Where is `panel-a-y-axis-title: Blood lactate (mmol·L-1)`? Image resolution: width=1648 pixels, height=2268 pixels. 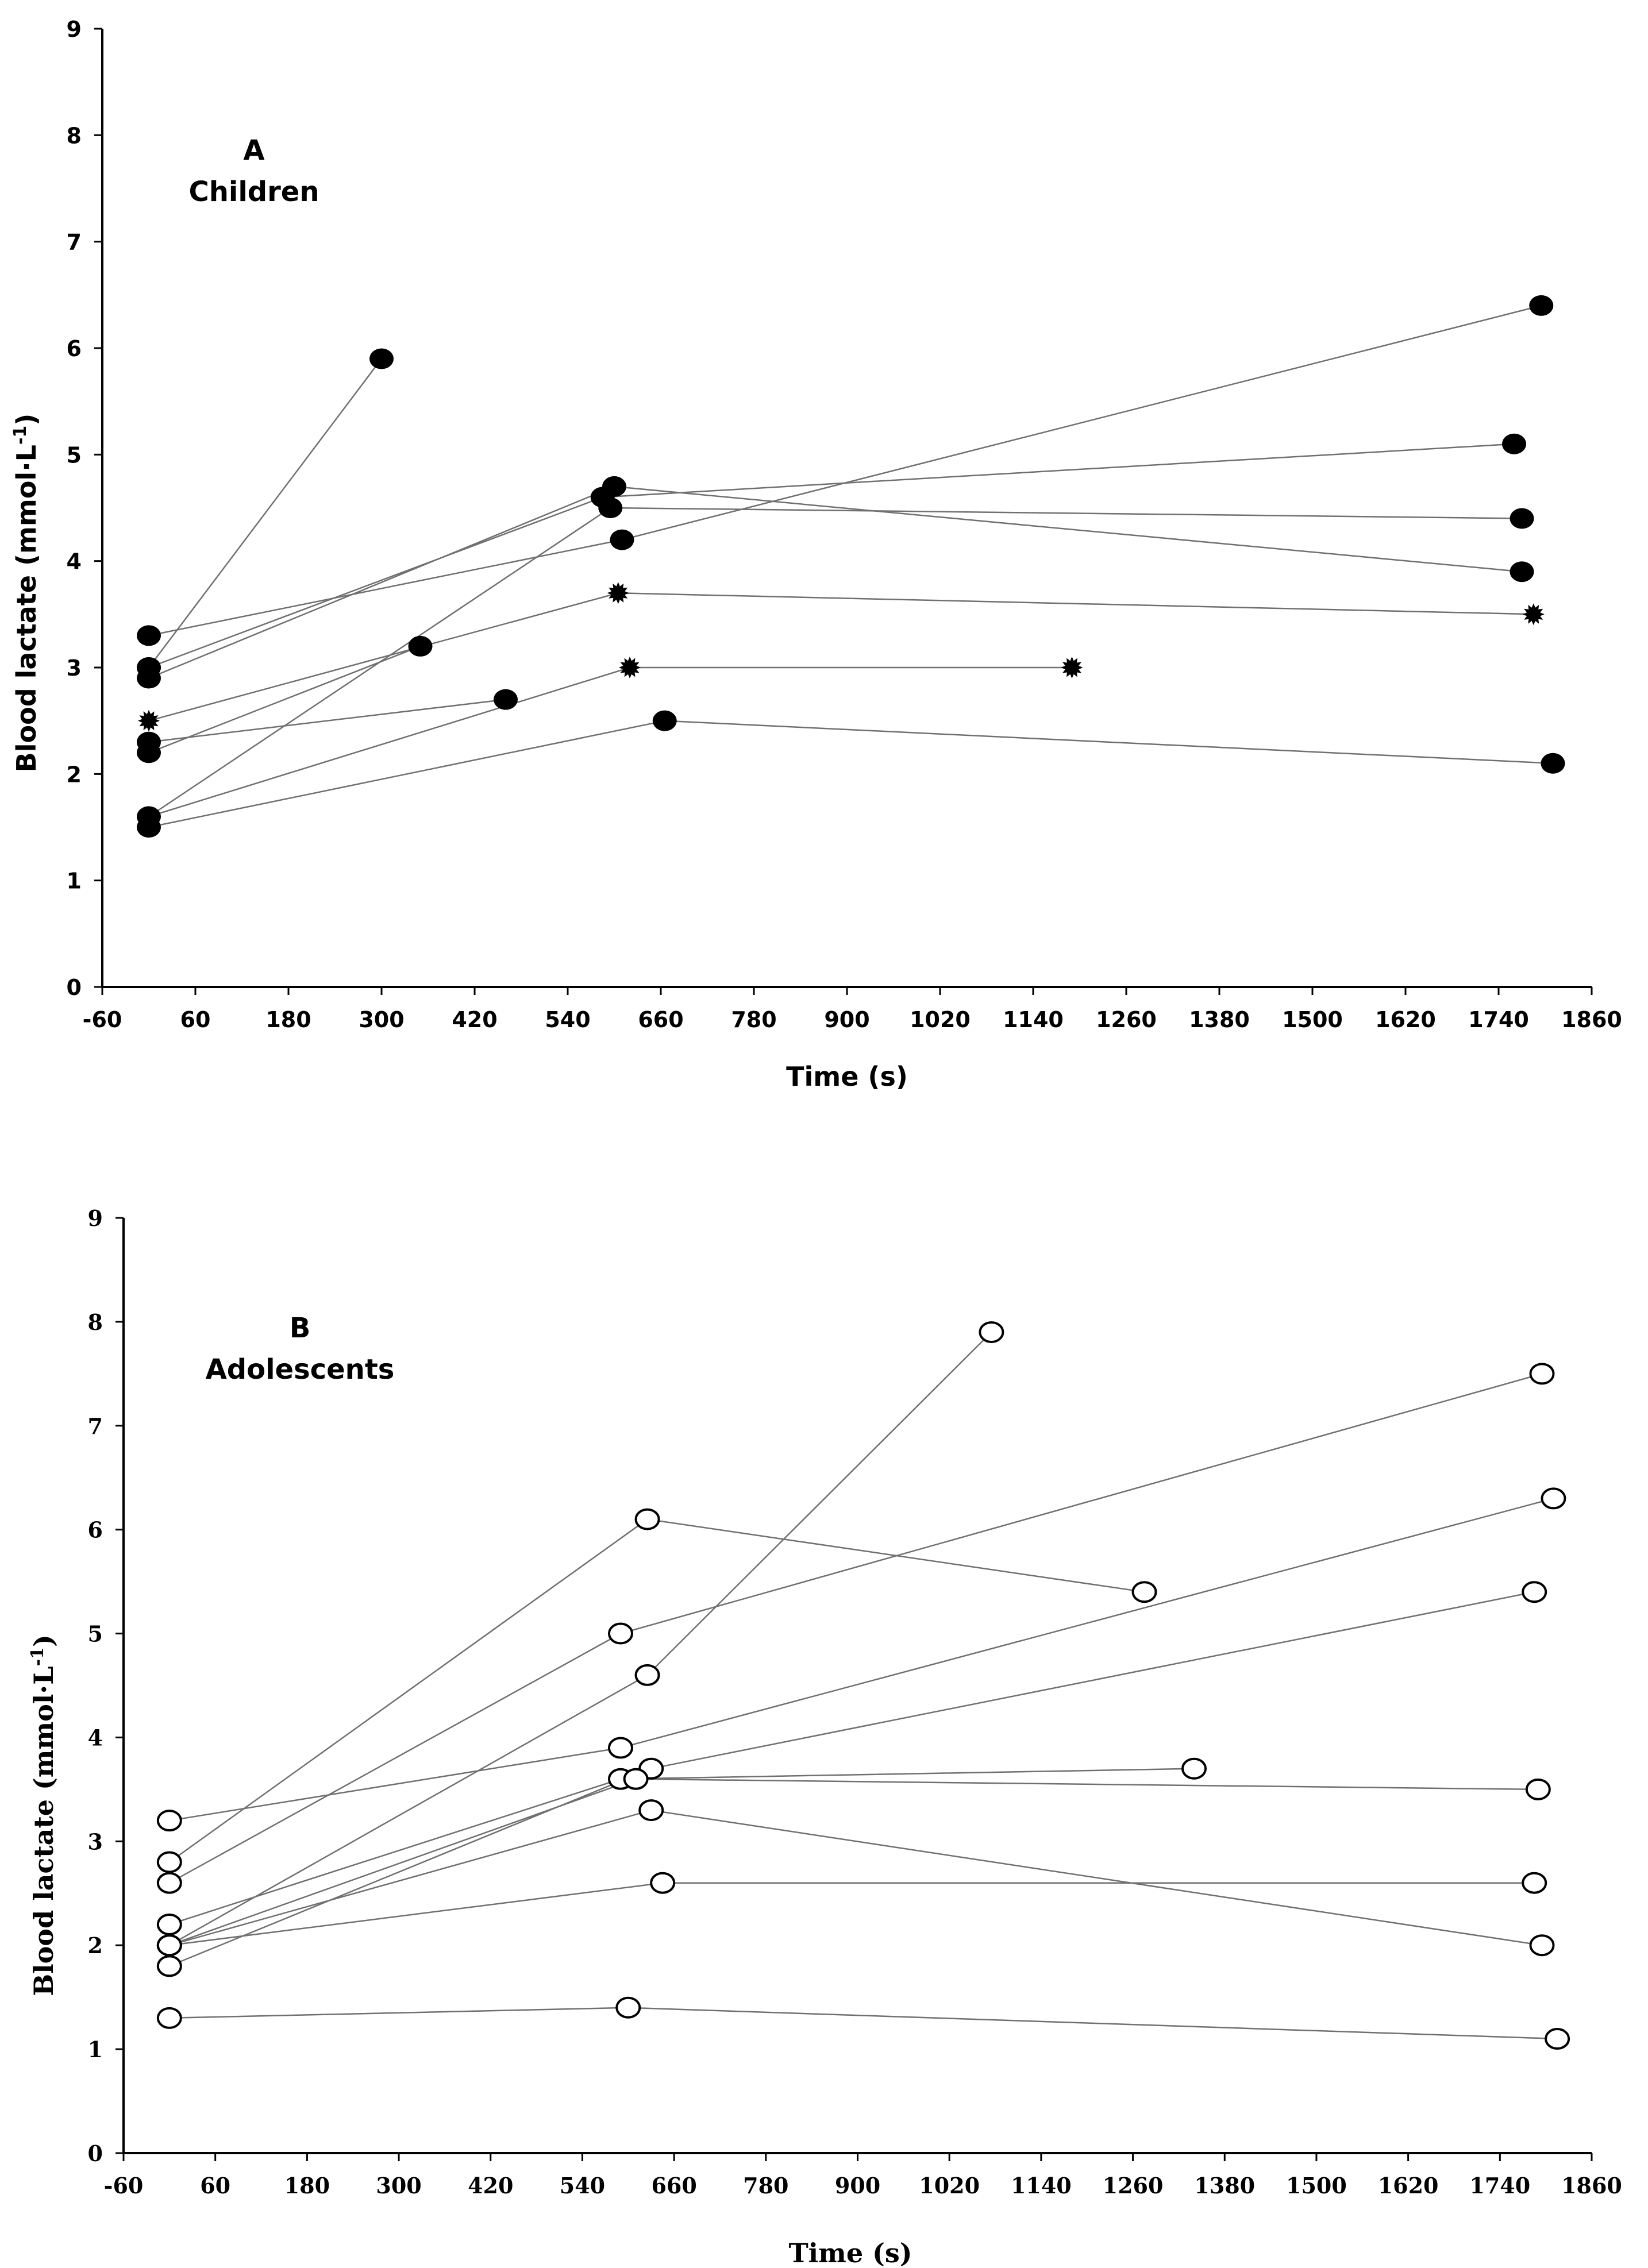 panel-a-y-axis-title: Blood lactate (mmol·L-1) is located at coordinates (26, 593).